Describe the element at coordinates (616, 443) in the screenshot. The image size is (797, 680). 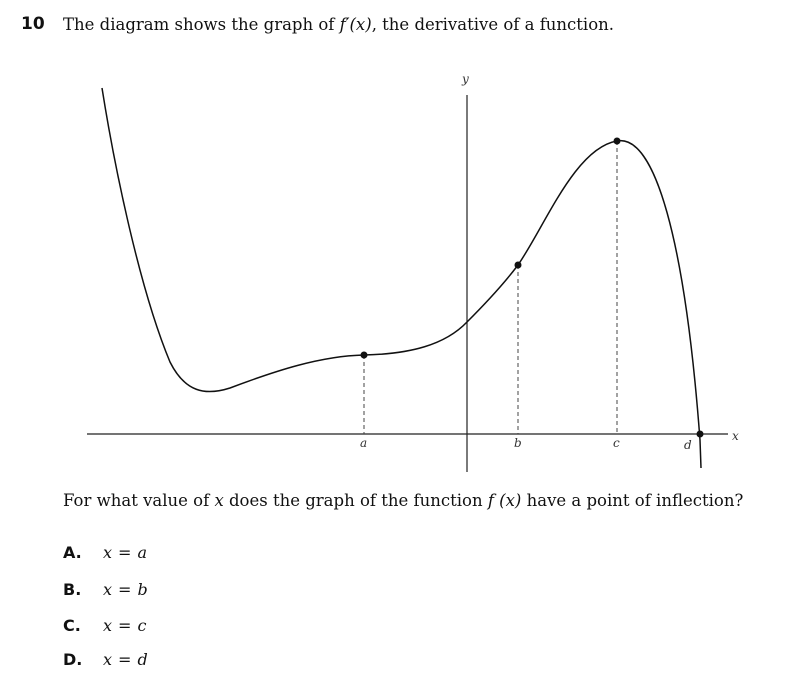
I see `label-c: c` at that location.